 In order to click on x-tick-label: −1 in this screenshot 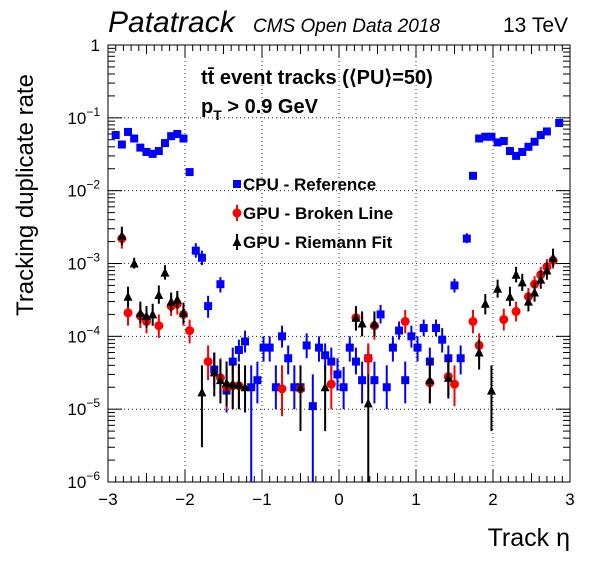, I will do `click(261, 499)`.